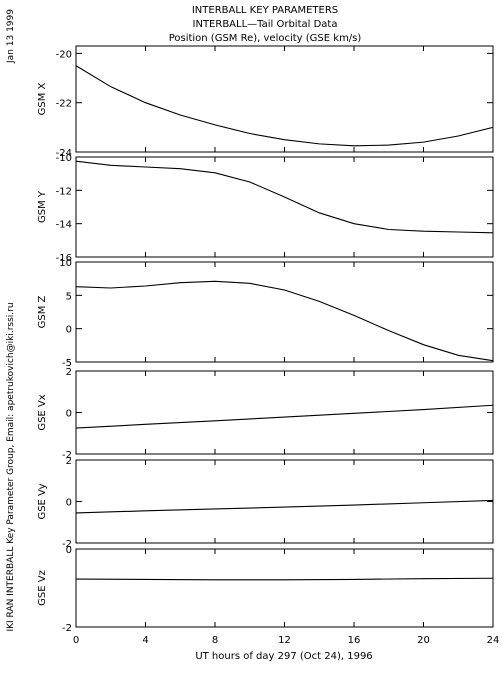 This screenshot has width=504, height=684. What do you see at coordinates (64, 225) in the screenshot?
I see `y-tick-label: -14` at bounding box center [64, 225].